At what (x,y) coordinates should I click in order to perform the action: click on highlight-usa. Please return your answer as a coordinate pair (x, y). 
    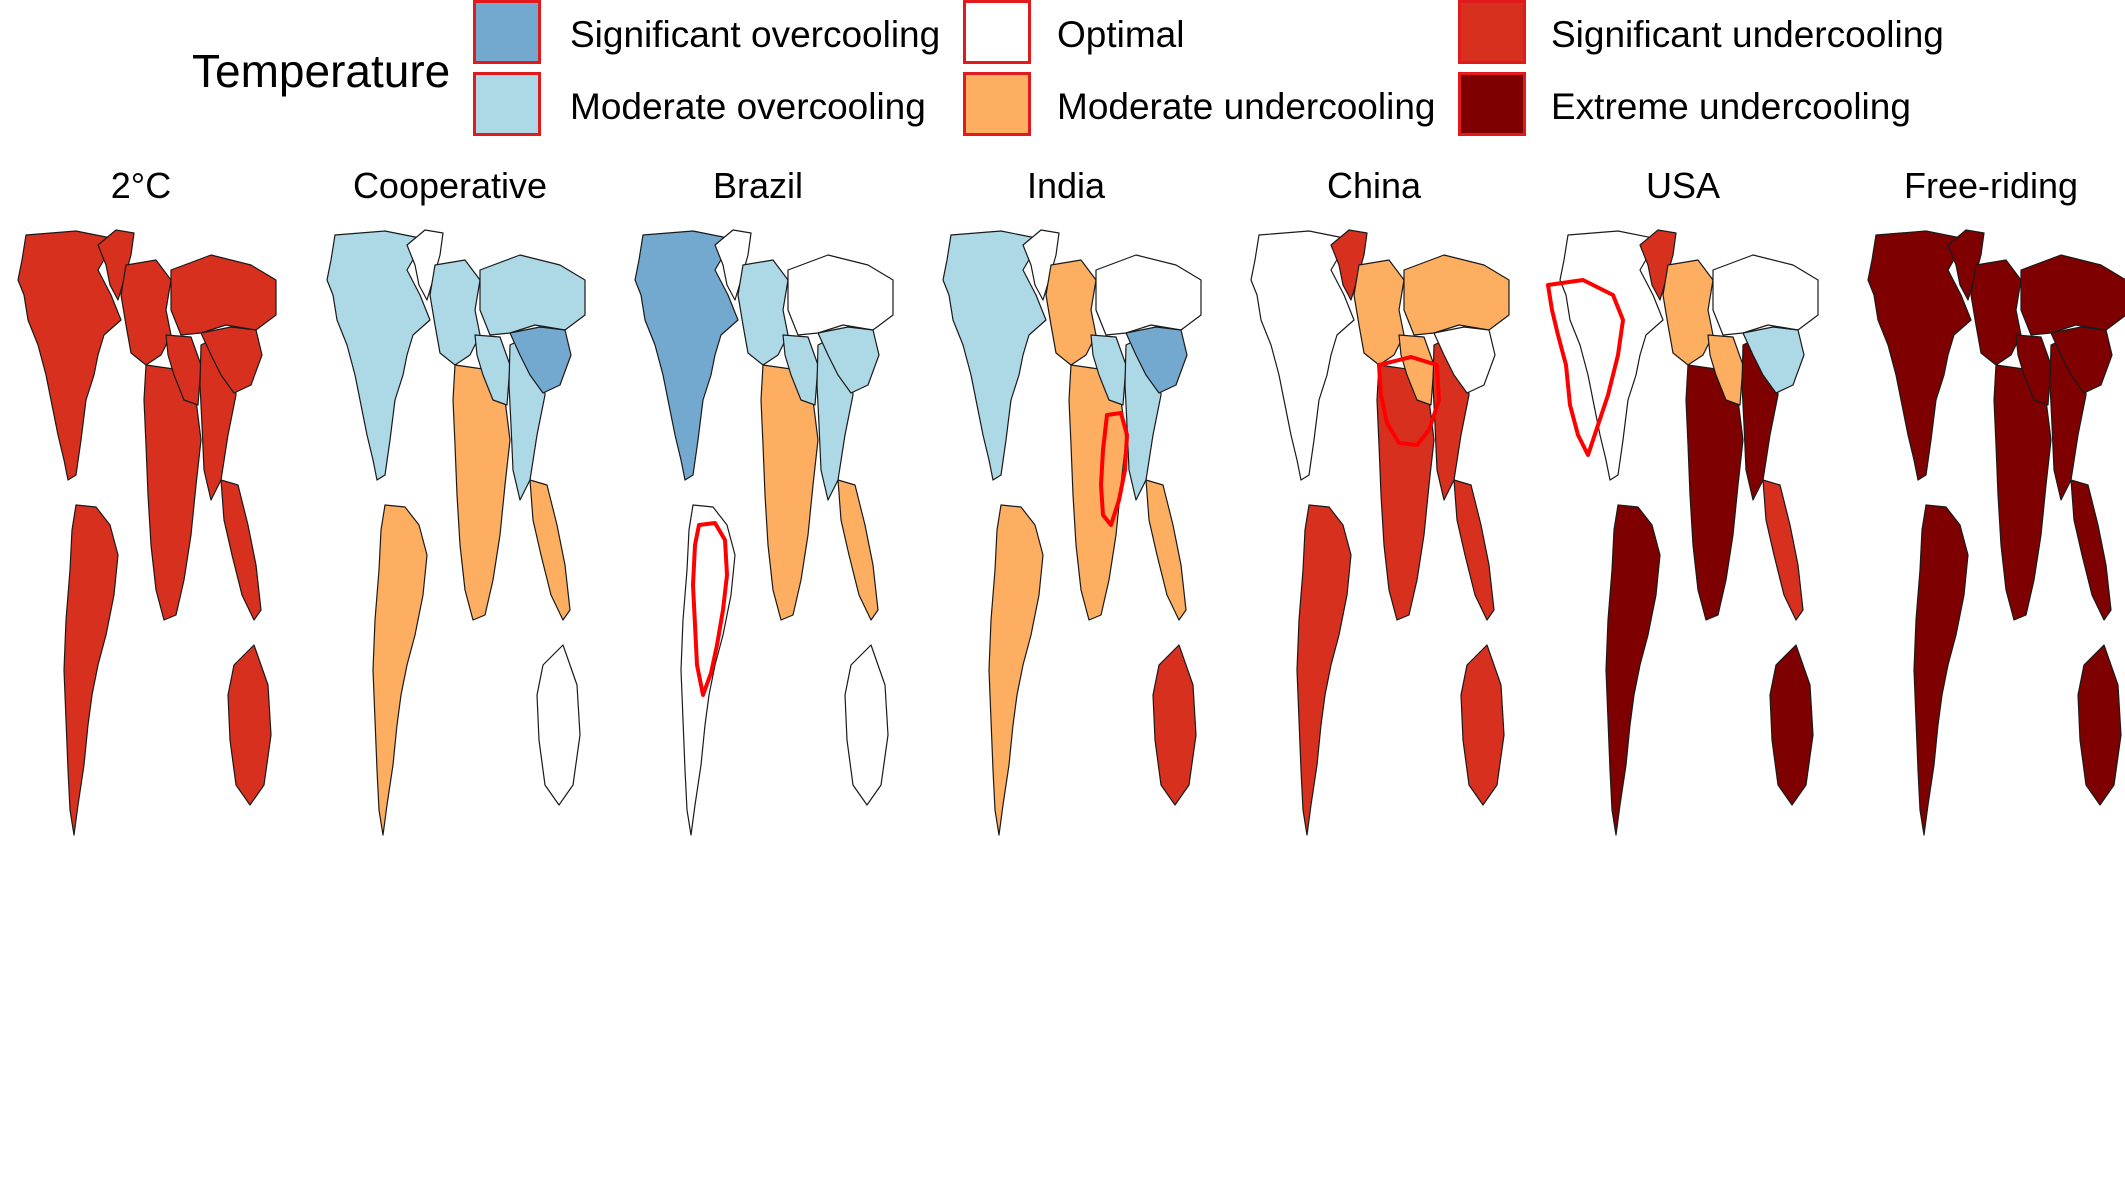
    Looking at the image, I should click on (1585, 367).